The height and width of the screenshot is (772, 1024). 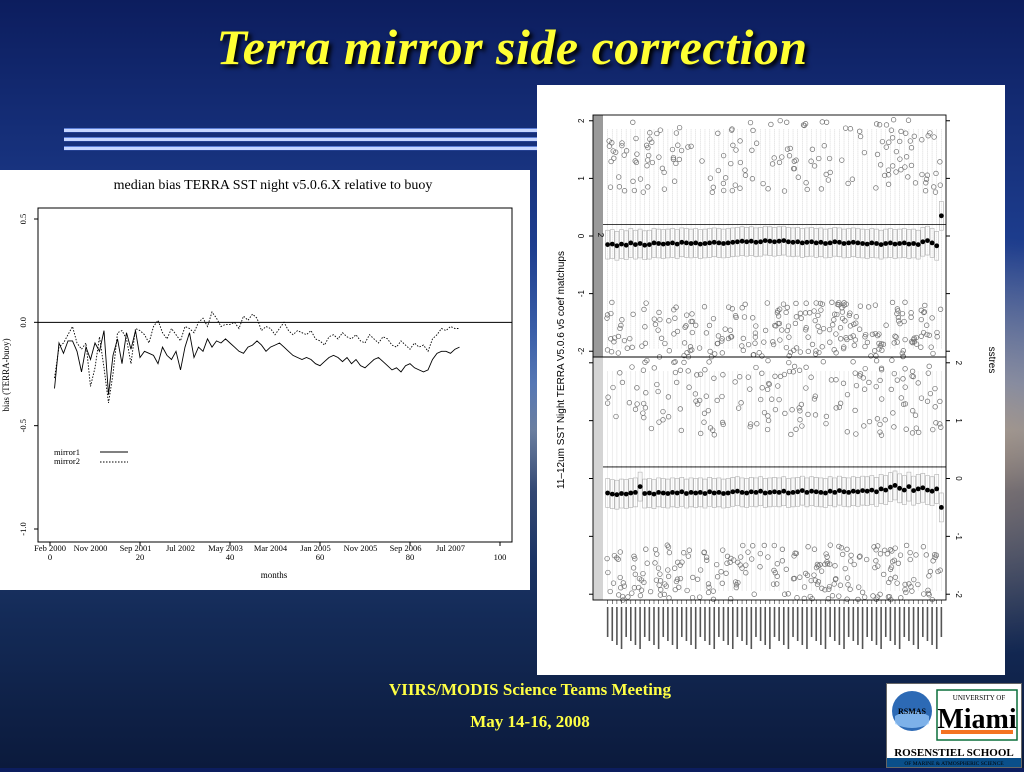 I want to click on panel-strip, so click(x=598, y=478).